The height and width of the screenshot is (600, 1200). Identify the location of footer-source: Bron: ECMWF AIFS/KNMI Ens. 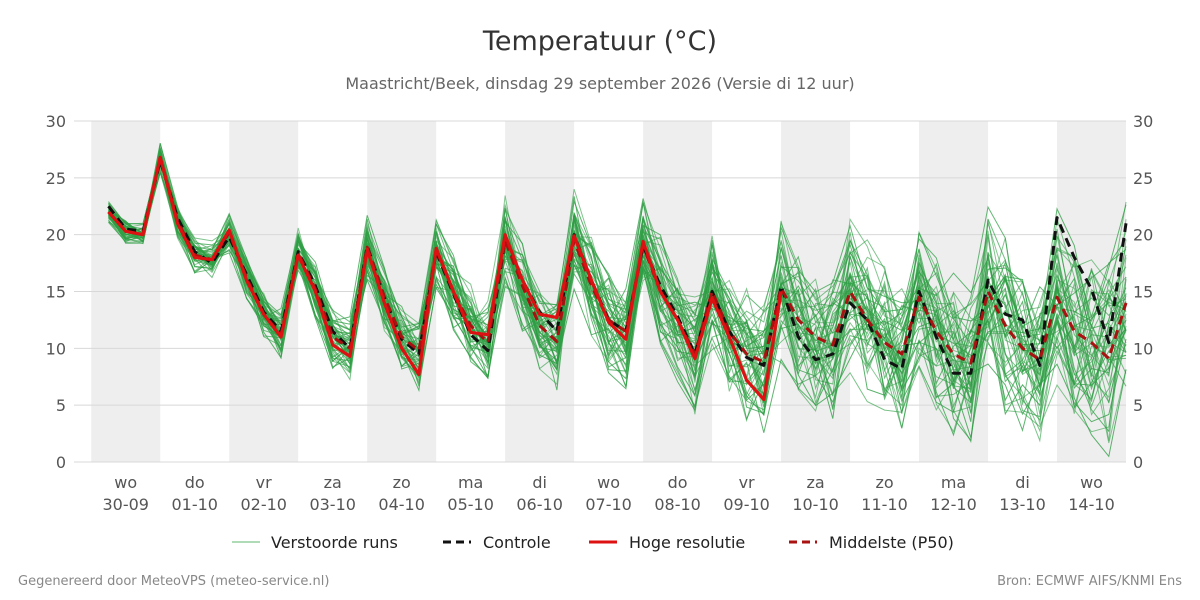
(1089, 581).